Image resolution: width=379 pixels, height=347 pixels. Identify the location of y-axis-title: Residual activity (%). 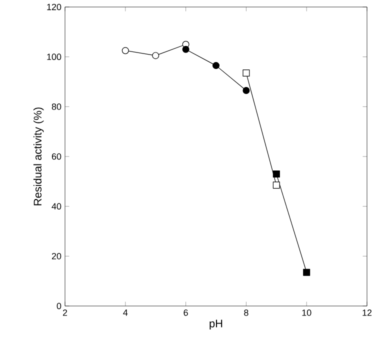
(38, 157).